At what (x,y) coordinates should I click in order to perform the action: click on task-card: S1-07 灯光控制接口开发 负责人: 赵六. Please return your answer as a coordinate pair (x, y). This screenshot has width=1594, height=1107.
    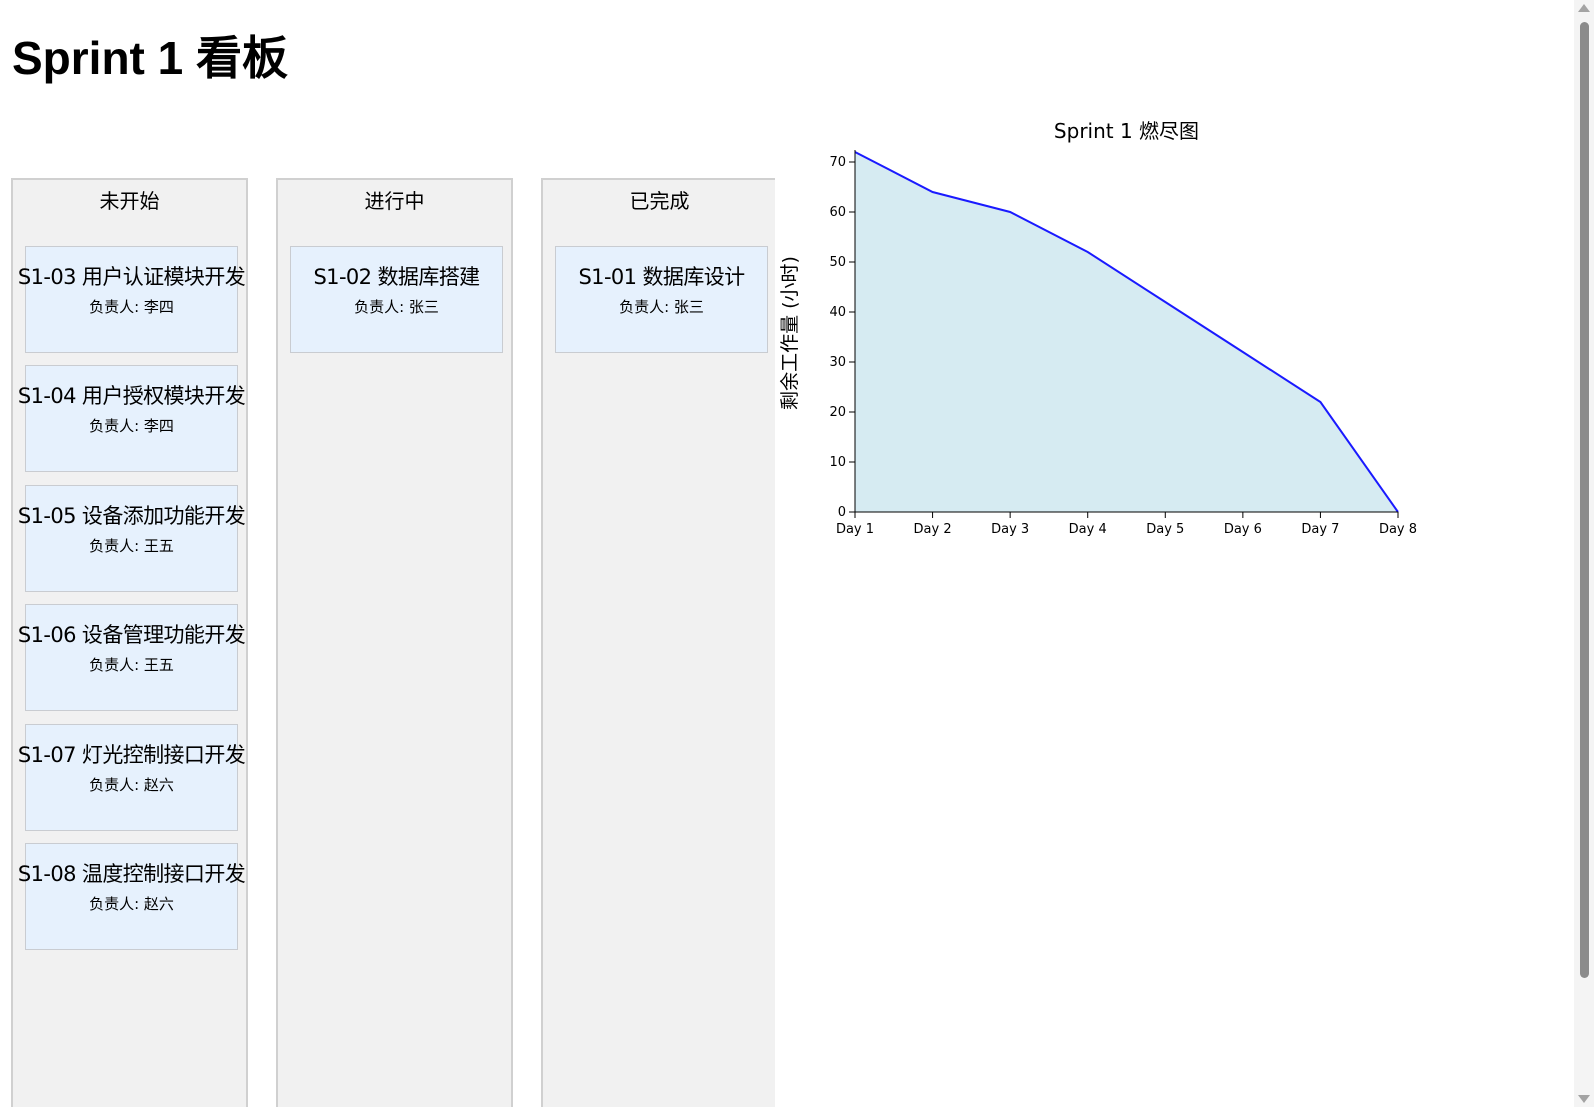
    Looking at the image, I should click on (132, 777).